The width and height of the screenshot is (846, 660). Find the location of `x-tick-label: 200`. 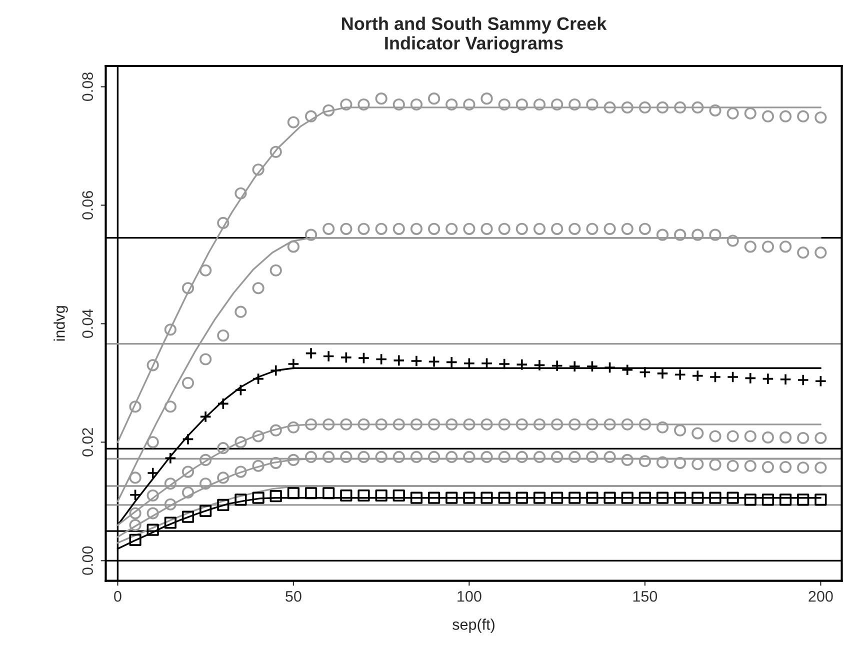

x-tick-label: 200 is located at coordinates (820, 596).